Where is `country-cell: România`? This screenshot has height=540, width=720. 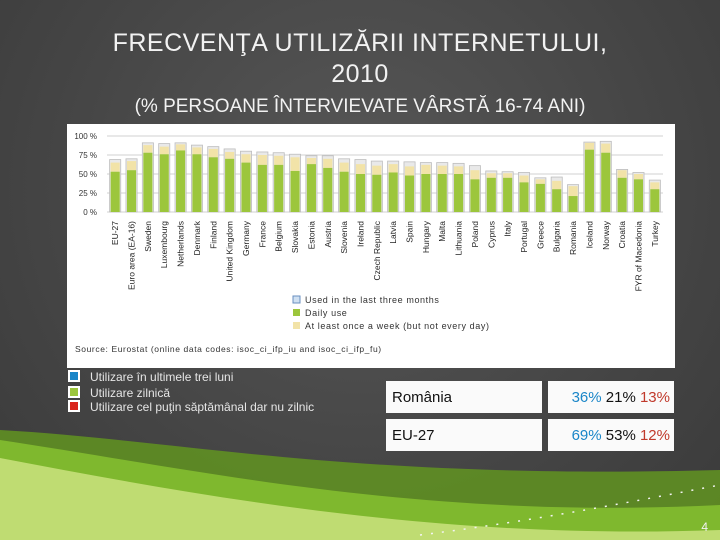 country-cell: România is located at coordinates (467, 397).